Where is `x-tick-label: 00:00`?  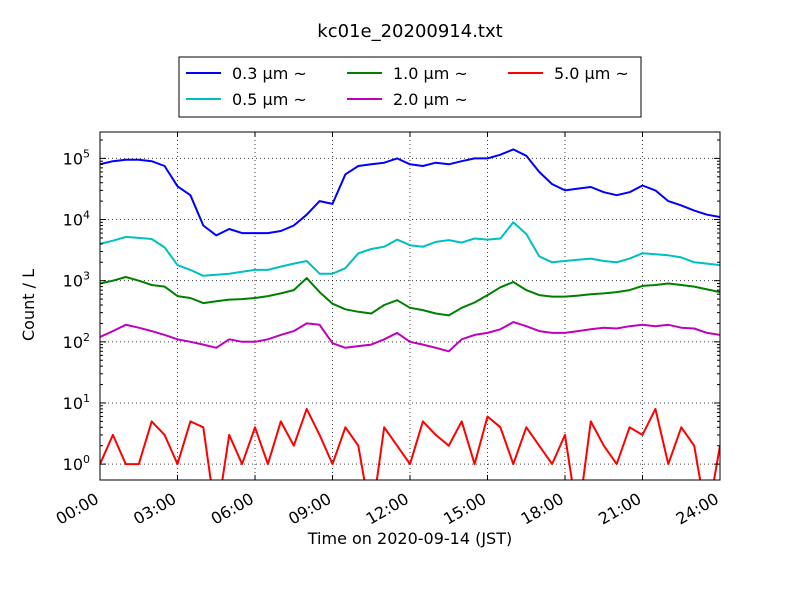 x-tick-label: 00:00 is located at coordinates (77, 509).